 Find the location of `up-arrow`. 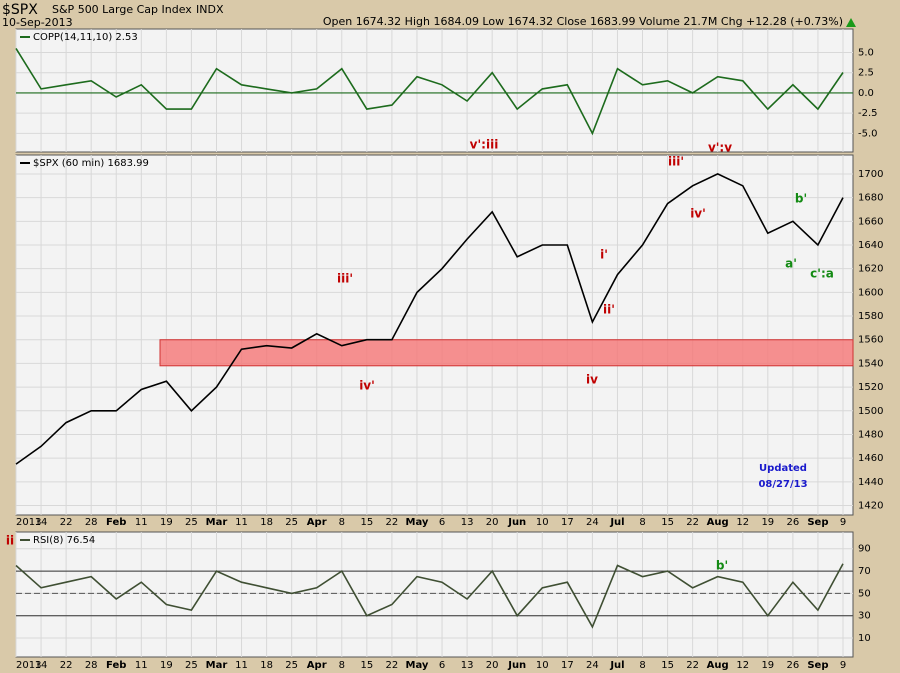

up-arrow is located at coordinates (851, 22).